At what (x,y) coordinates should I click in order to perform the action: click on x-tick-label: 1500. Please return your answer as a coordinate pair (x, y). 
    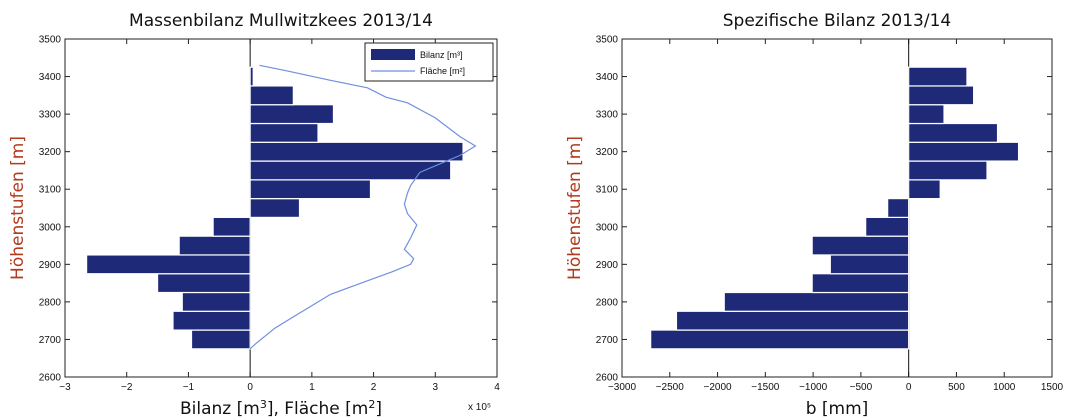
    Looking at the image, I should click on (1052, 387).